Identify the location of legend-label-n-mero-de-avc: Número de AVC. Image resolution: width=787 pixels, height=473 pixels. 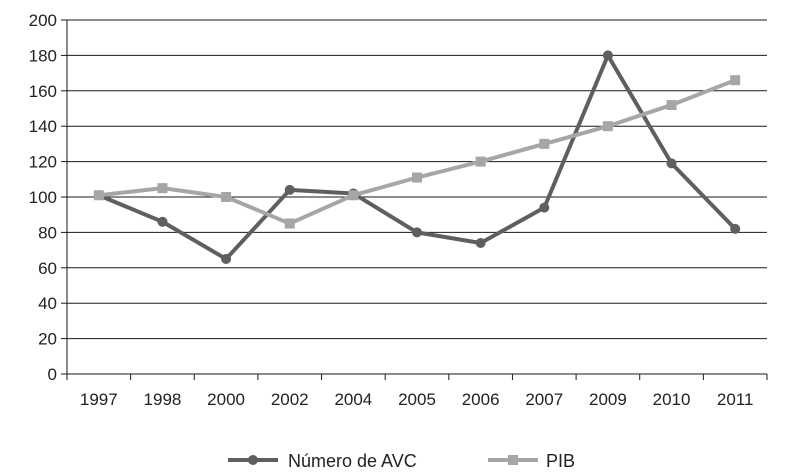
(352, 461).